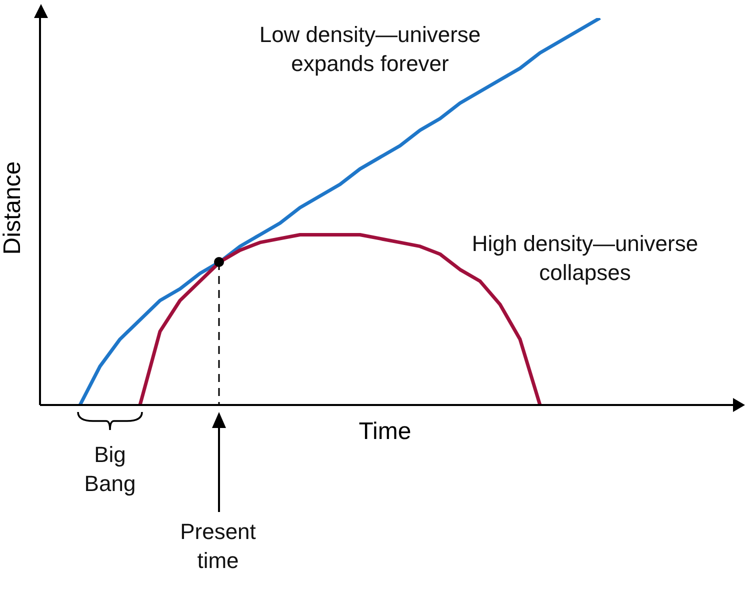 This screenshot has height=598, width=746. Describe the element at coordinates (218, 546) in the screenshot. I see `text: Present time` at that location.